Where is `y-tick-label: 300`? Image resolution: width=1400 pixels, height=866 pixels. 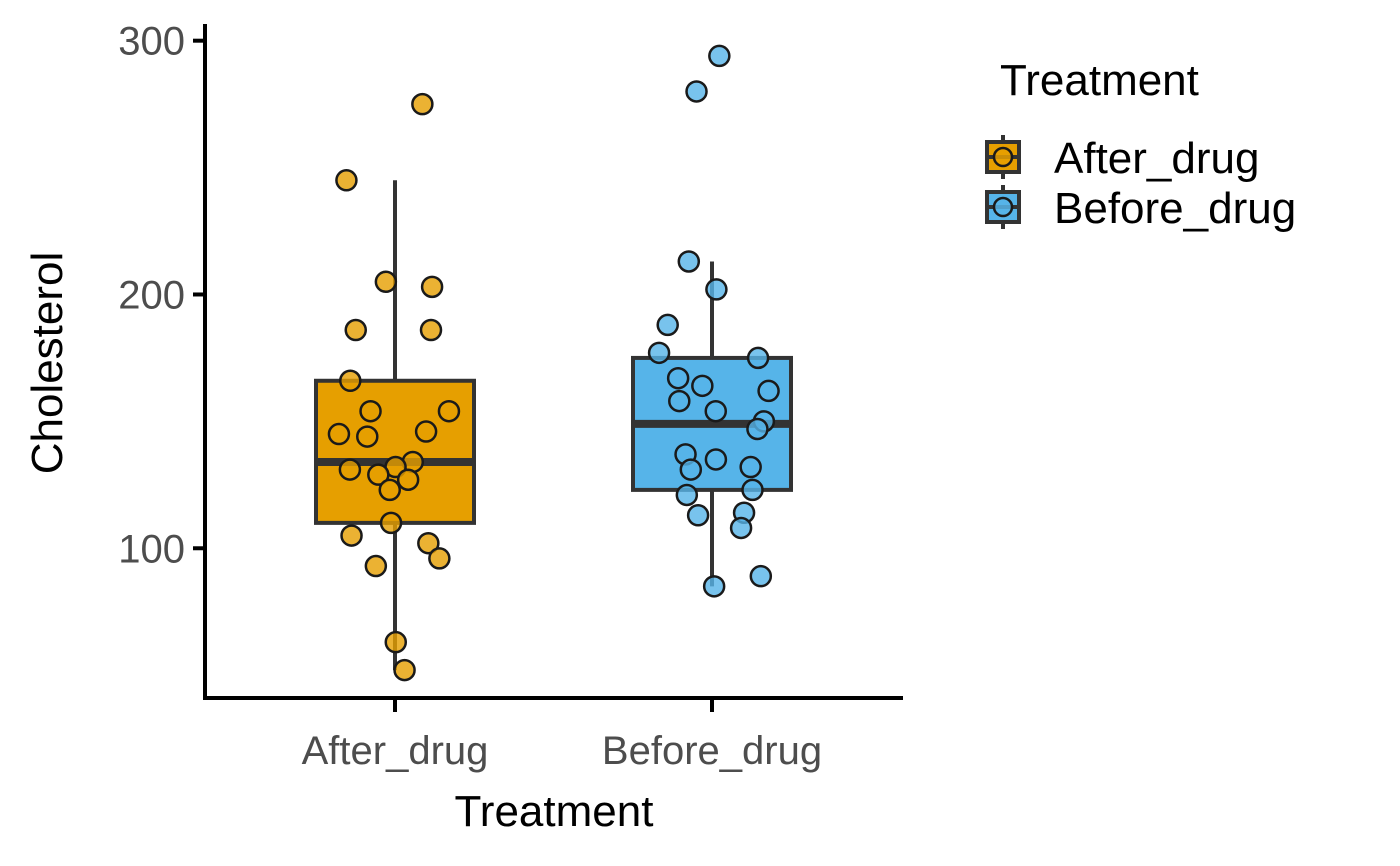
y-tick-label: 300 is located at coordinates (151, 42).